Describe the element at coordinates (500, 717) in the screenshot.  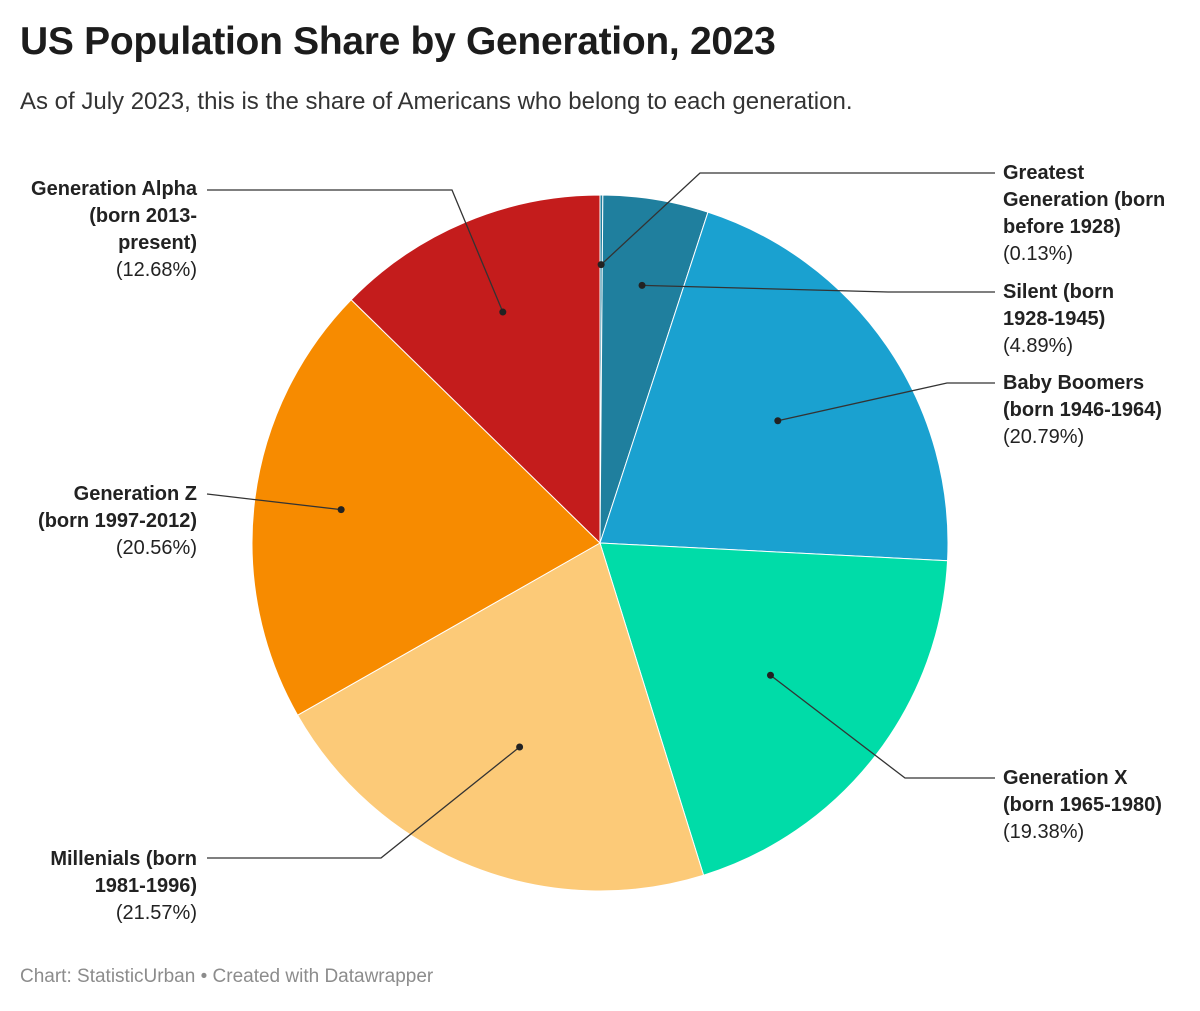
I see `pie-slice-millenials` at that location.